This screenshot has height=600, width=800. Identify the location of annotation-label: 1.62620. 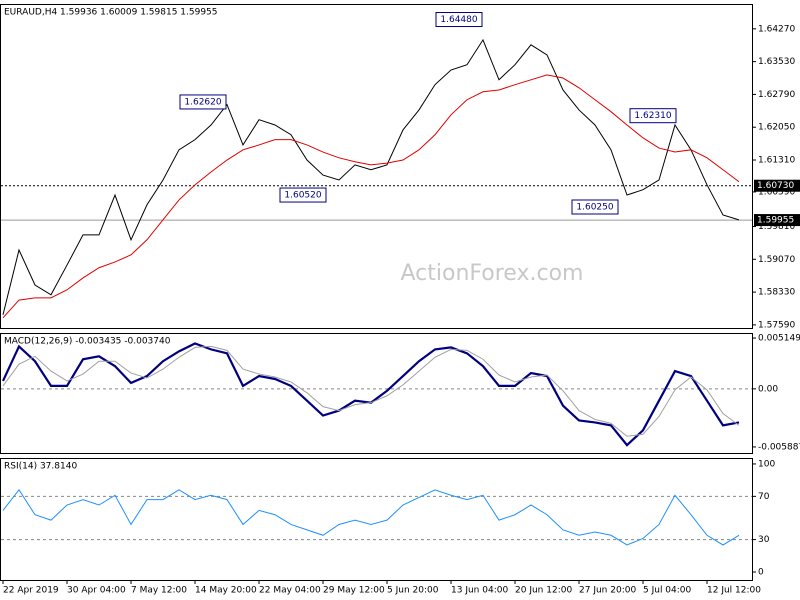
(202, 102).